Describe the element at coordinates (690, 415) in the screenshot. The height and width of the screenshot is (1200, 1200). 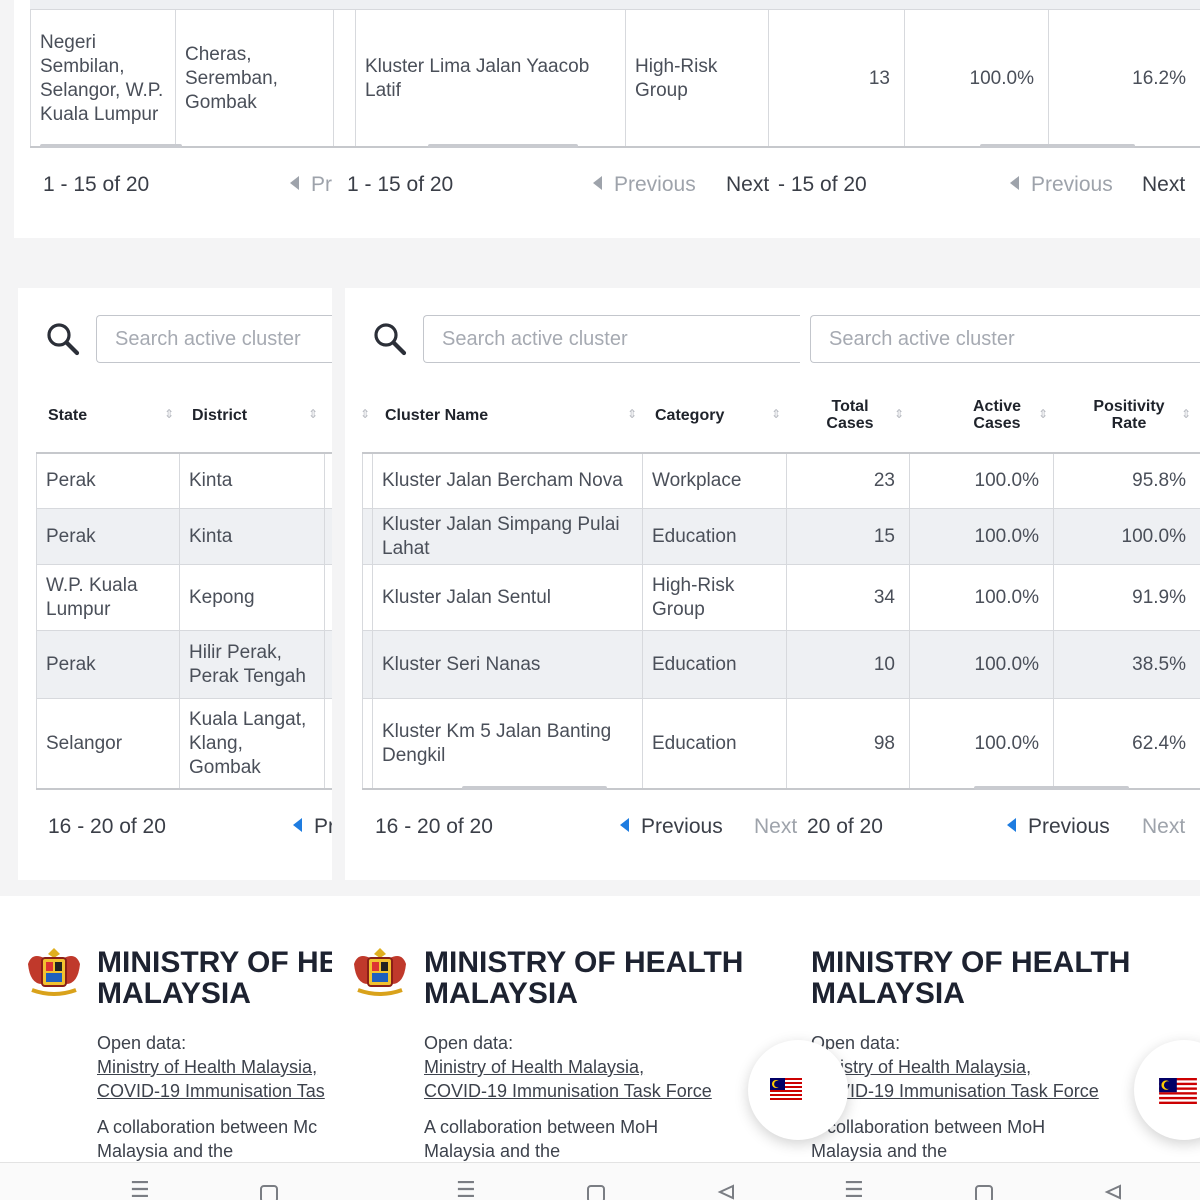
I see `column-header-category: Category` at that location.